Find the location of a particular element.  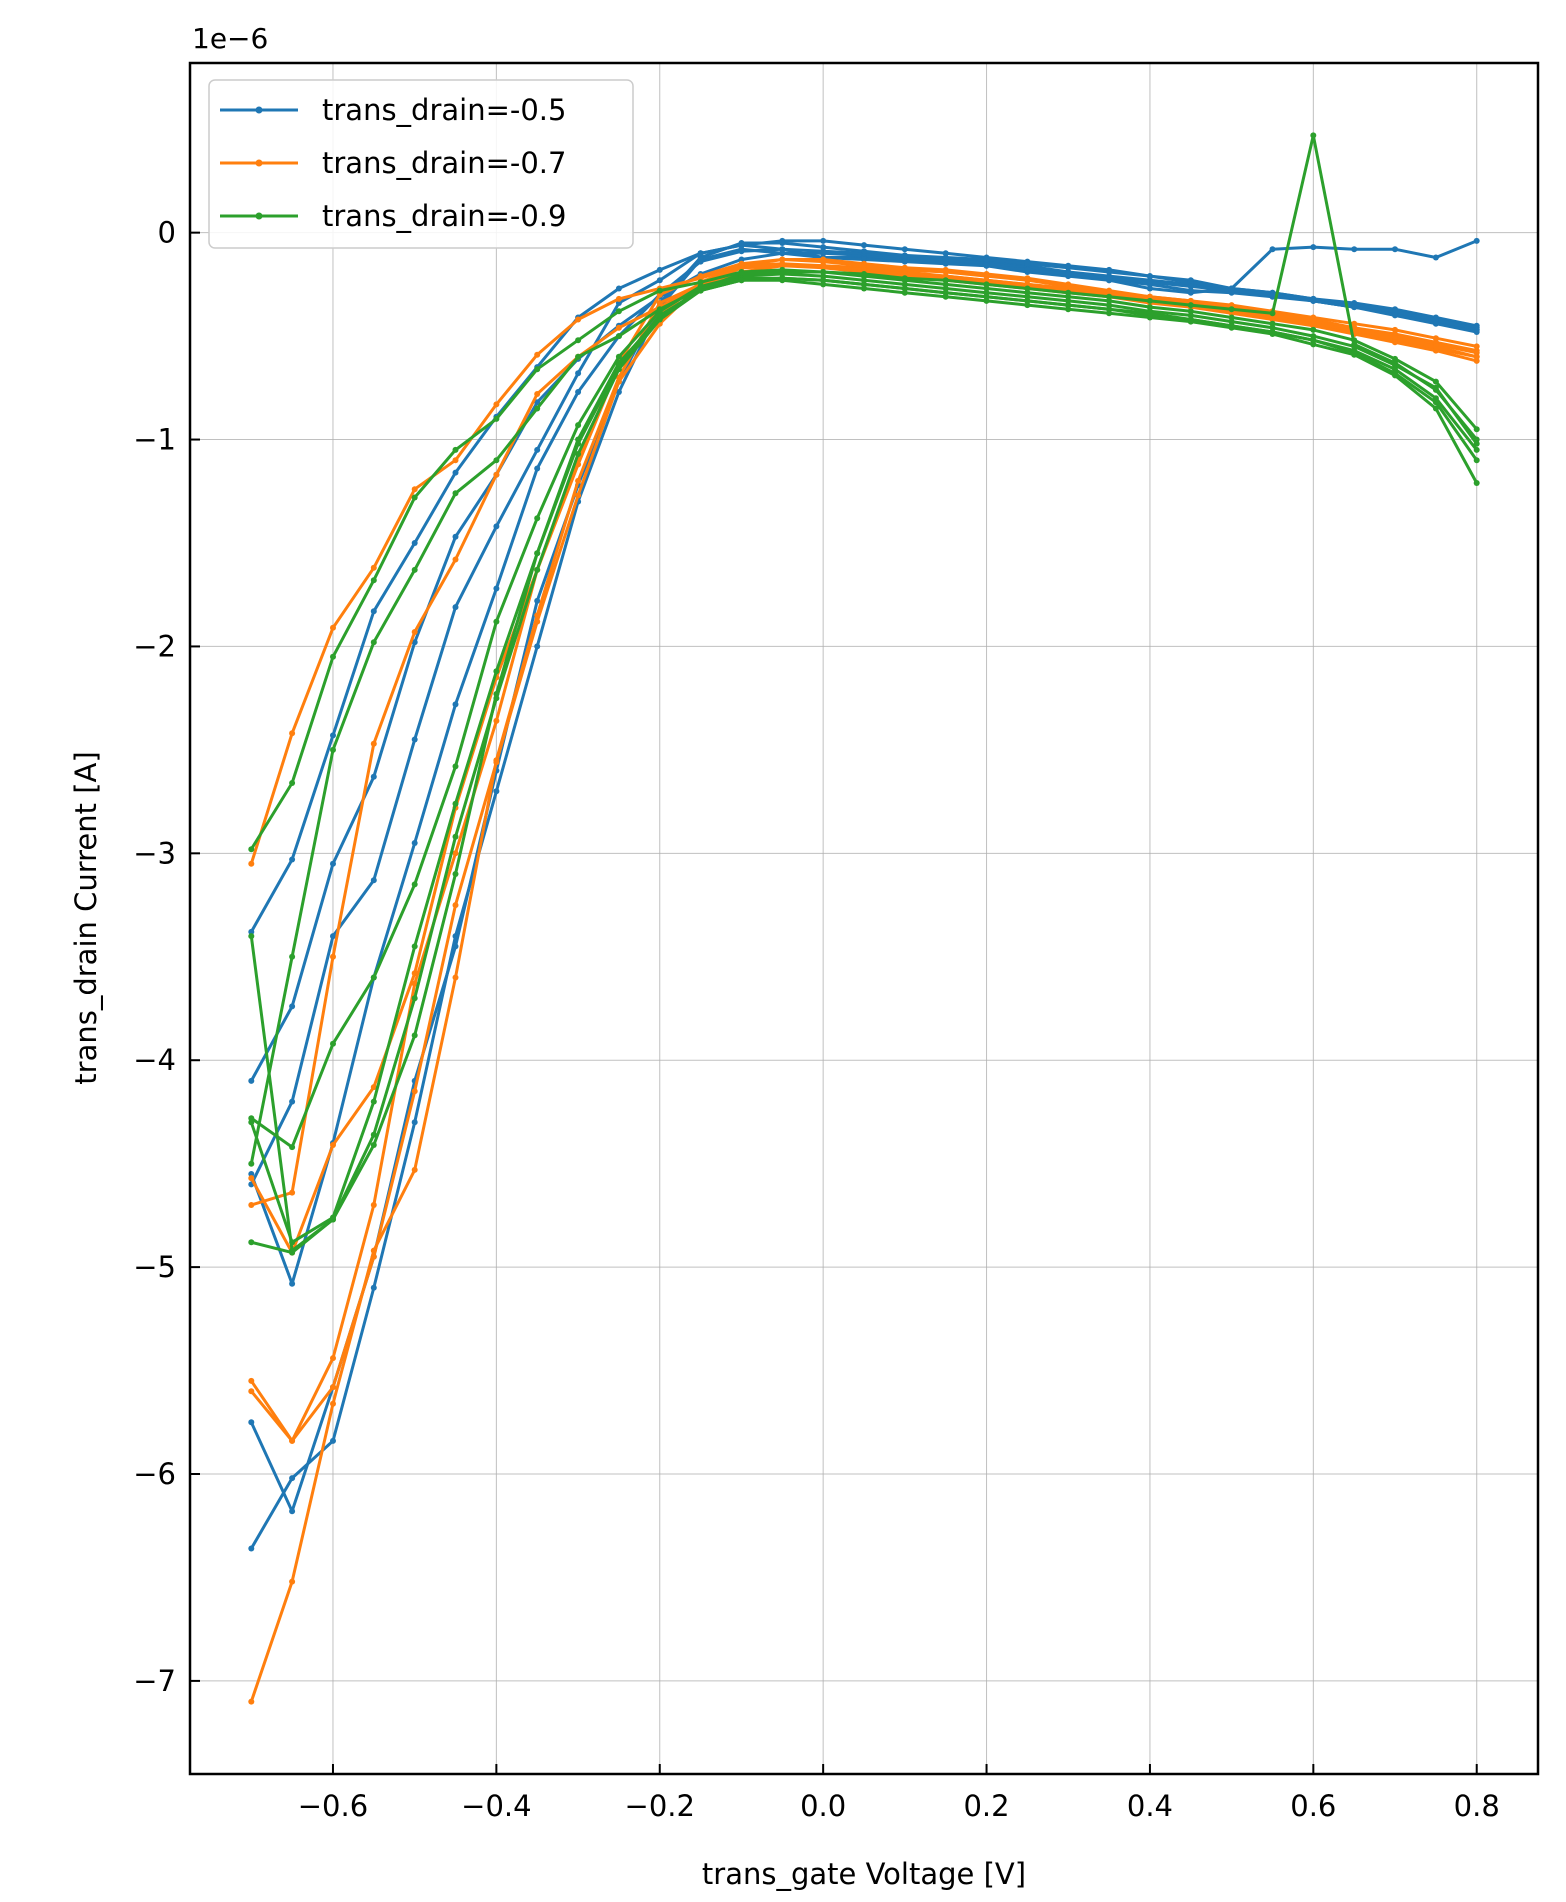

x-tick-label: −0.6 is located at coordinates (333, 1806).